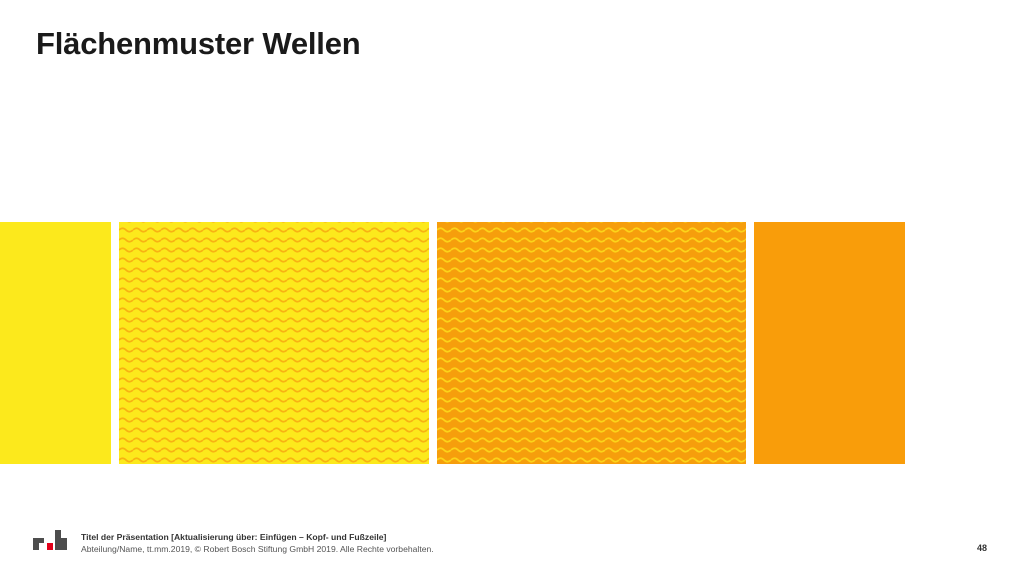 This screenshot has width=1024, height=576. Describe the element at coordinates (55, 343) in the screenshot. I see `swatch-yellow-solid` at that location.